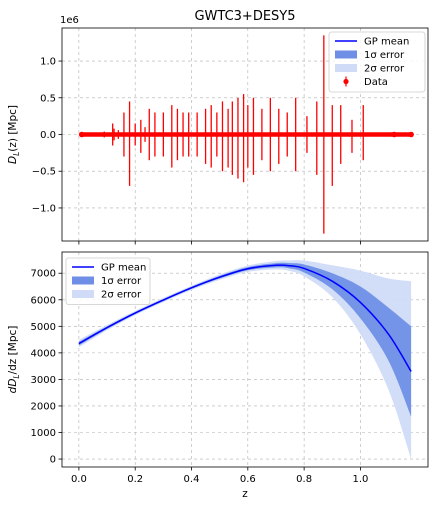 The image size is (439, 512). What do you see at coordinates (44, 208) in the screenshot?
I see `y-tick-label: −1.0` at bounding box center [44, 208].